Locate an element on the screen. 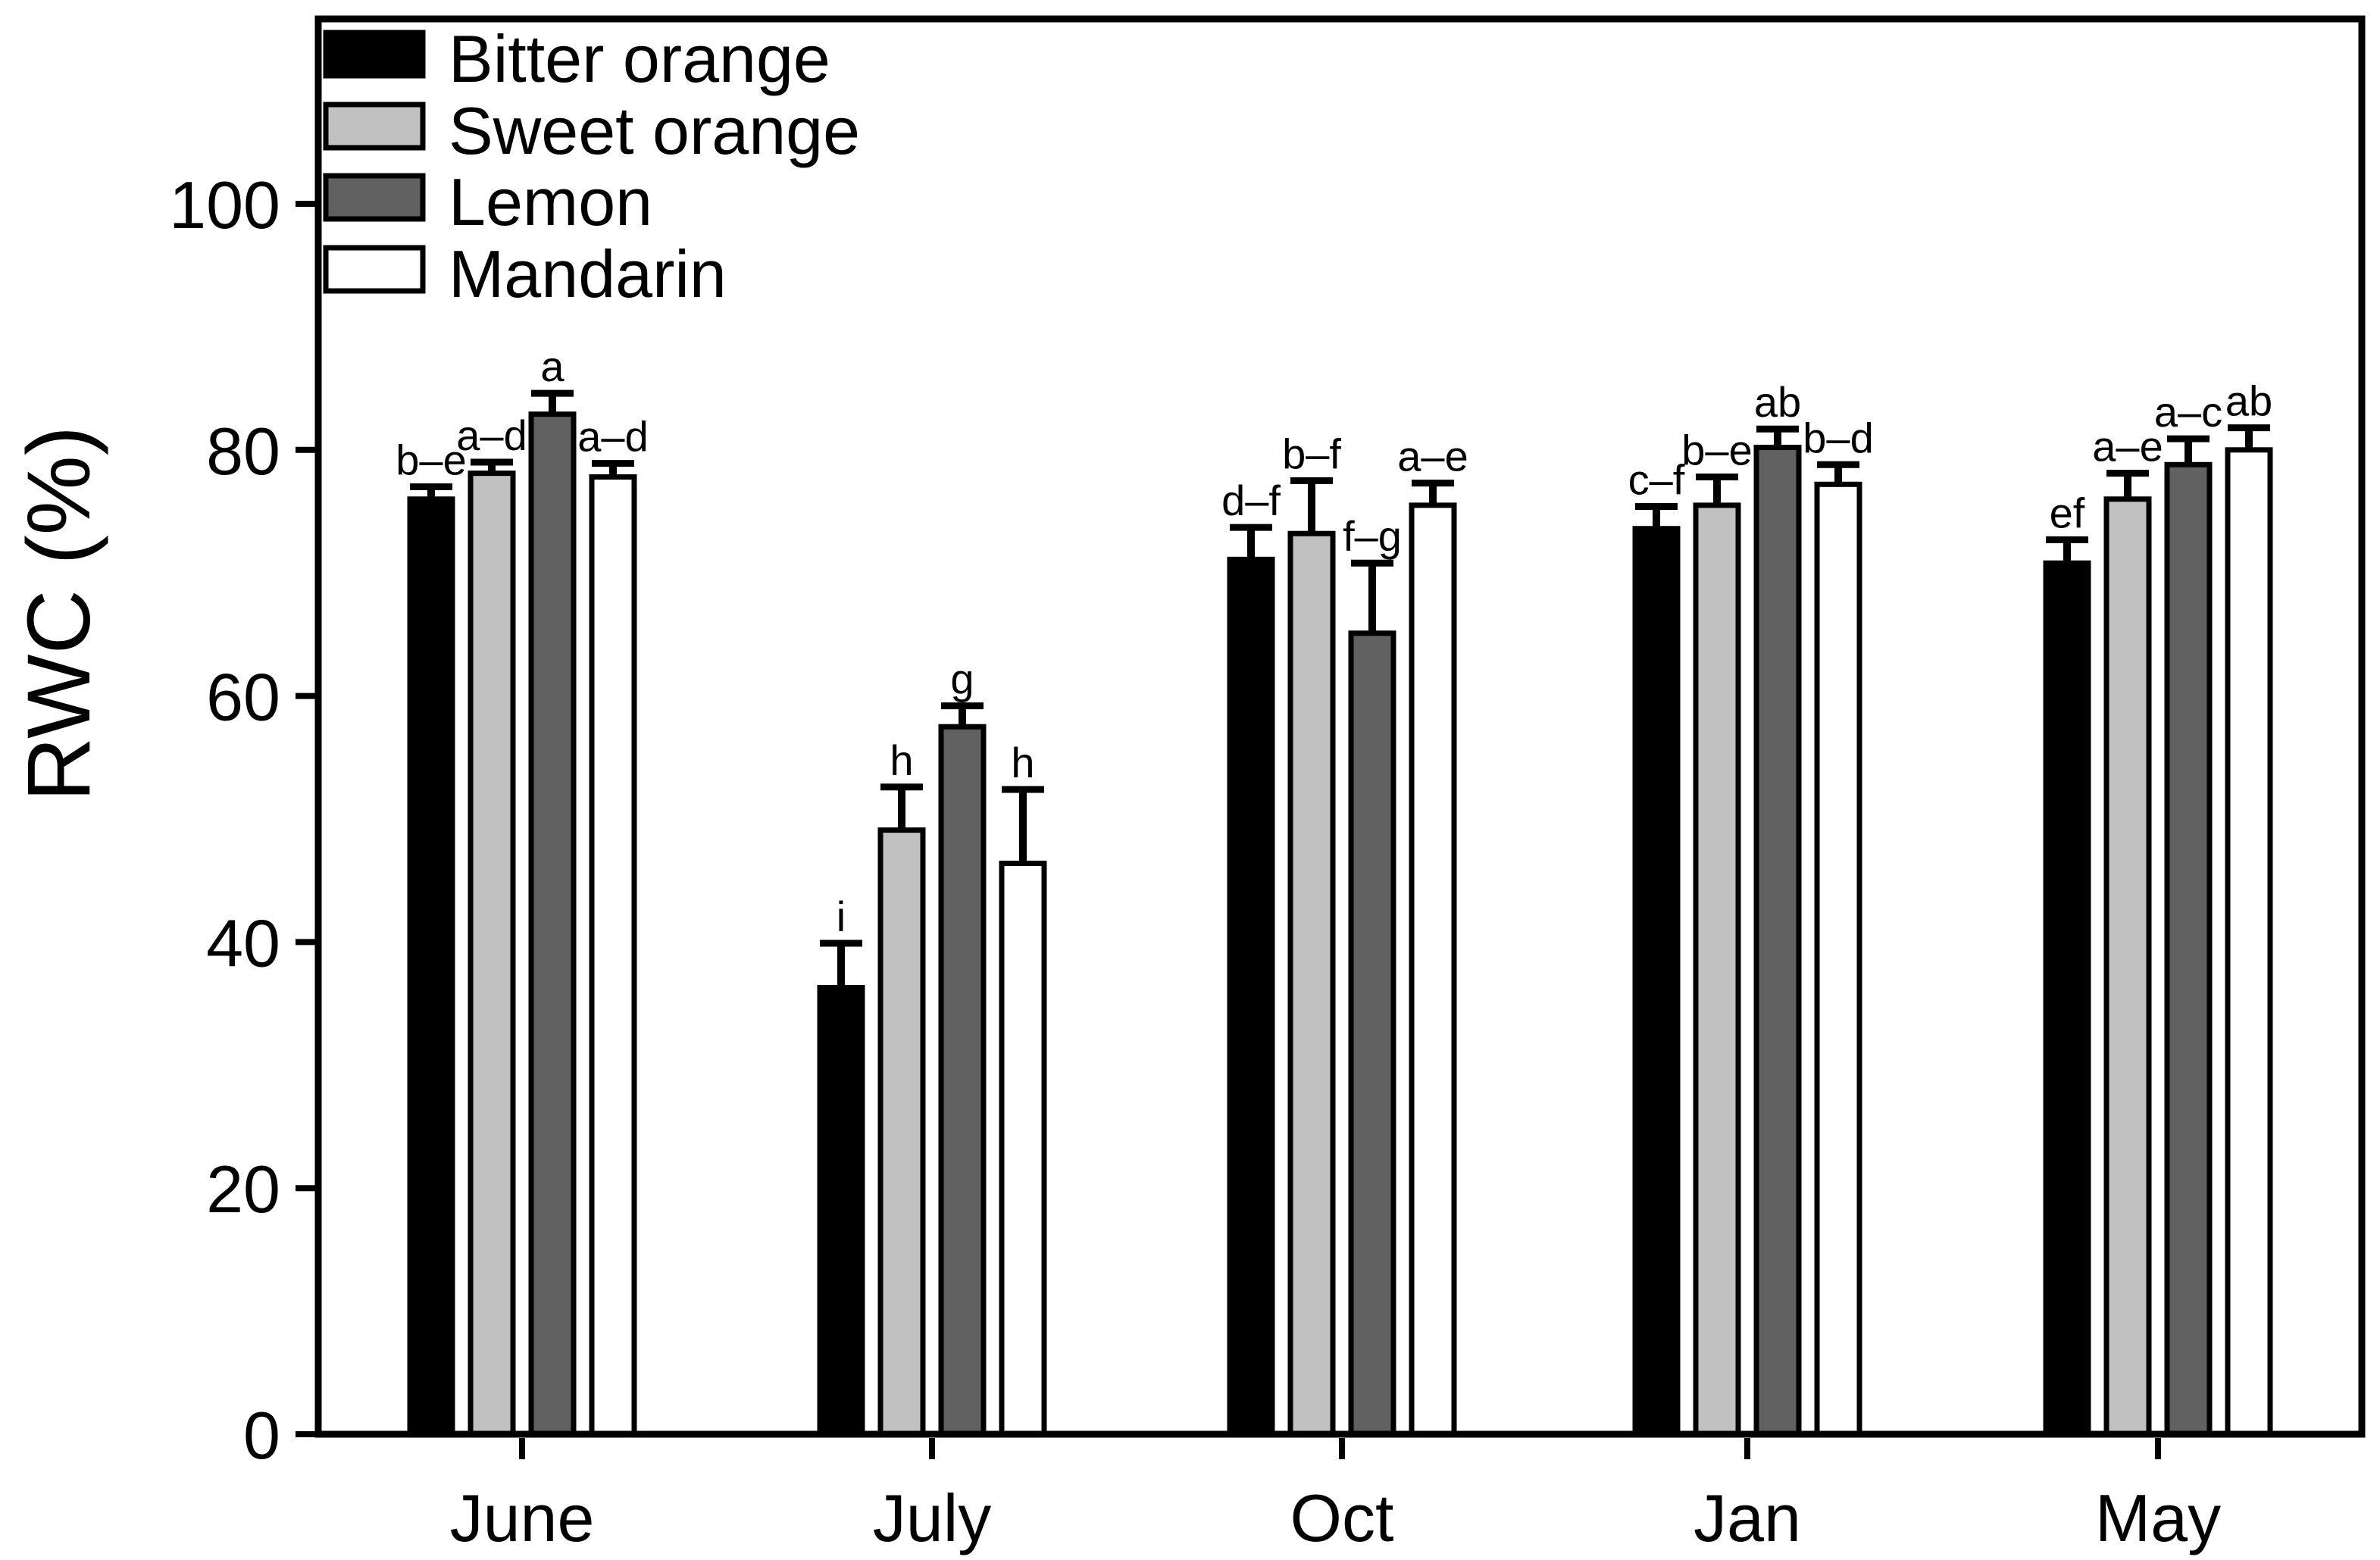  bar-sweet-orange-june is located at coordinates (492, 954).